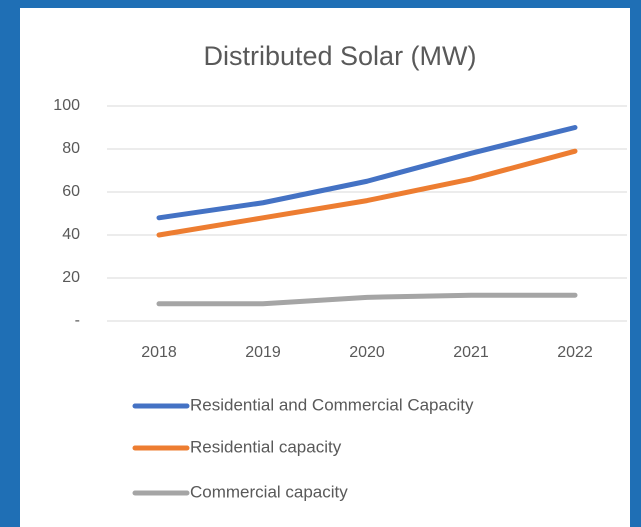  Describe the element at coordinates (71, 234) in the screenshot. I see `y-tick-label: 40` at that location.